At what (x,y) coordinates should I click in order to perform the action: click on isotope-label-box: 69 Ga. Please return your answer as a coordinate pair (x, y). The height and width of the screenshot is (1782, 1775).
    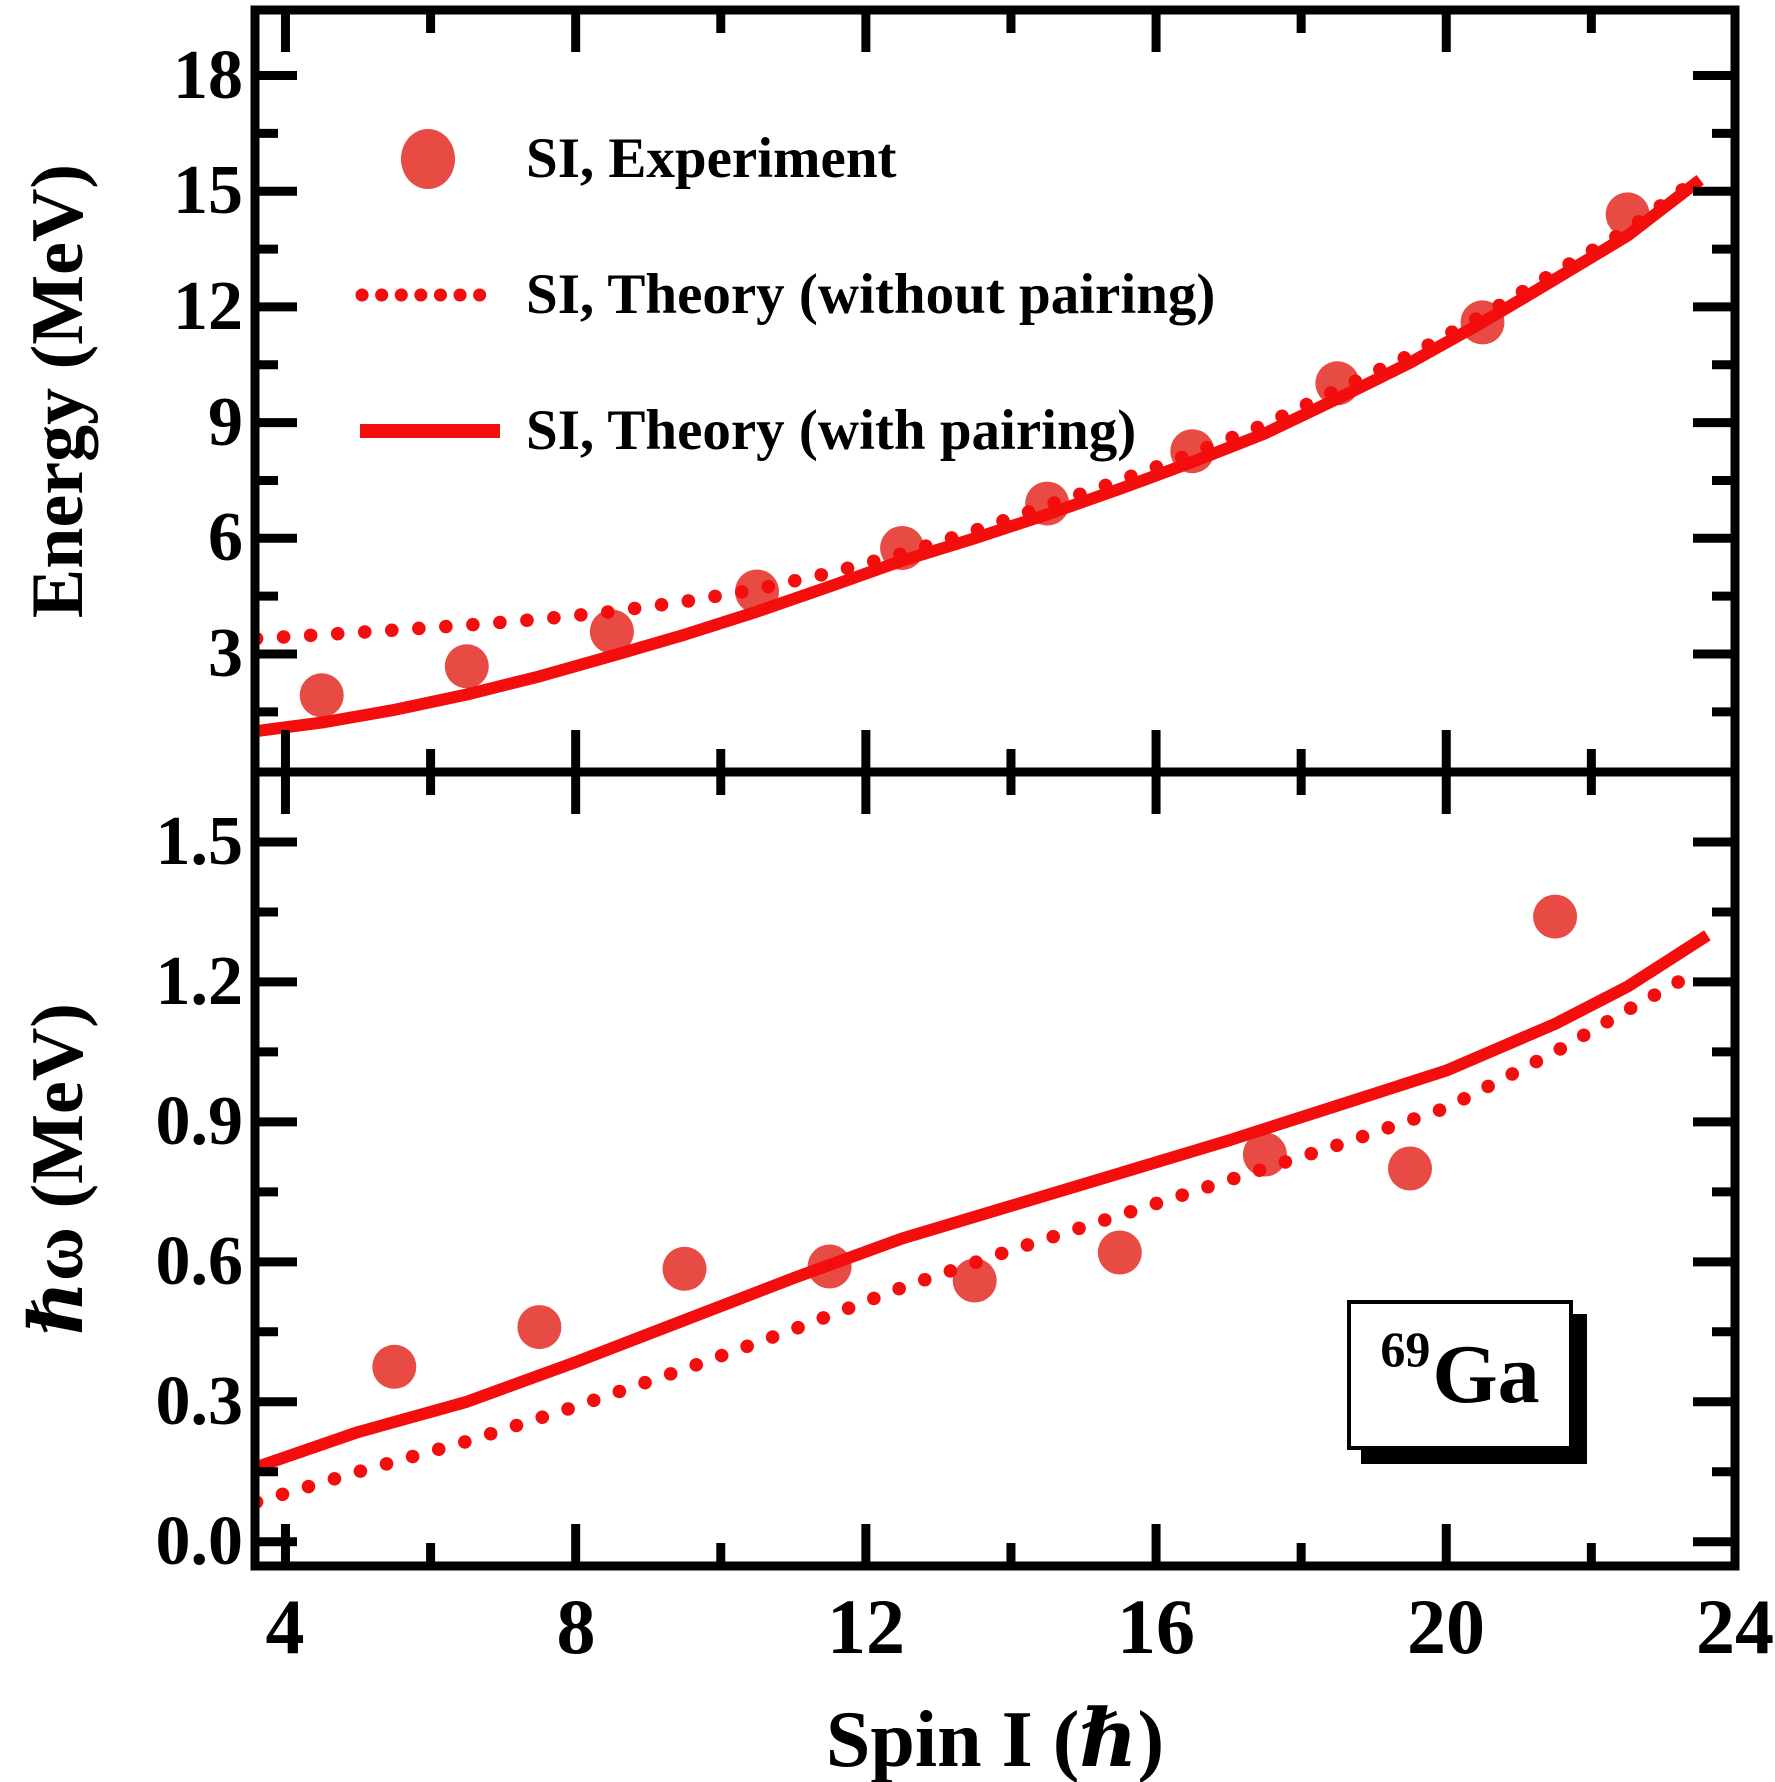
    Looking at the image, I should click on (1460, 1375).